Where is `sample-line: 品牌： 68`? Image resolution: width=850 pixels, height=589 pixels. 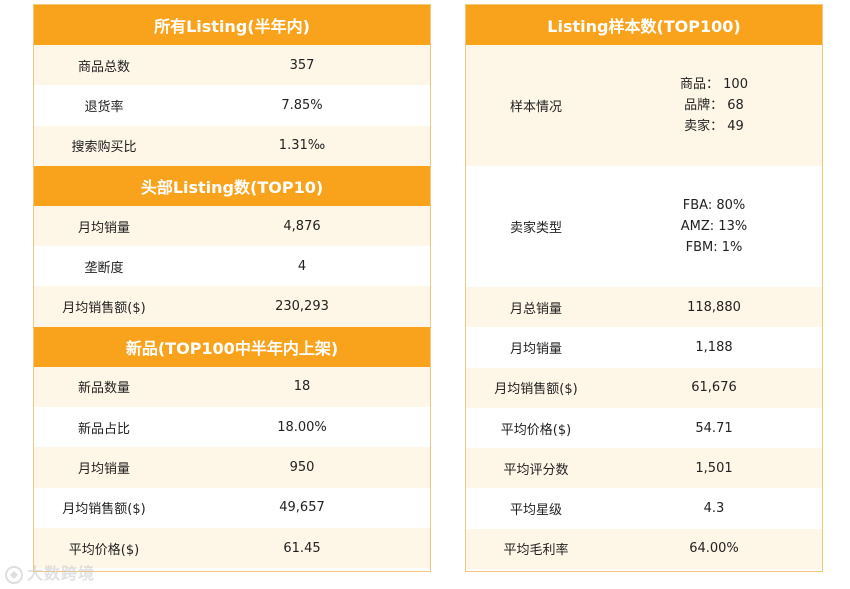
sample-line: 品牌： 68 is located at coordinates (714, 105).